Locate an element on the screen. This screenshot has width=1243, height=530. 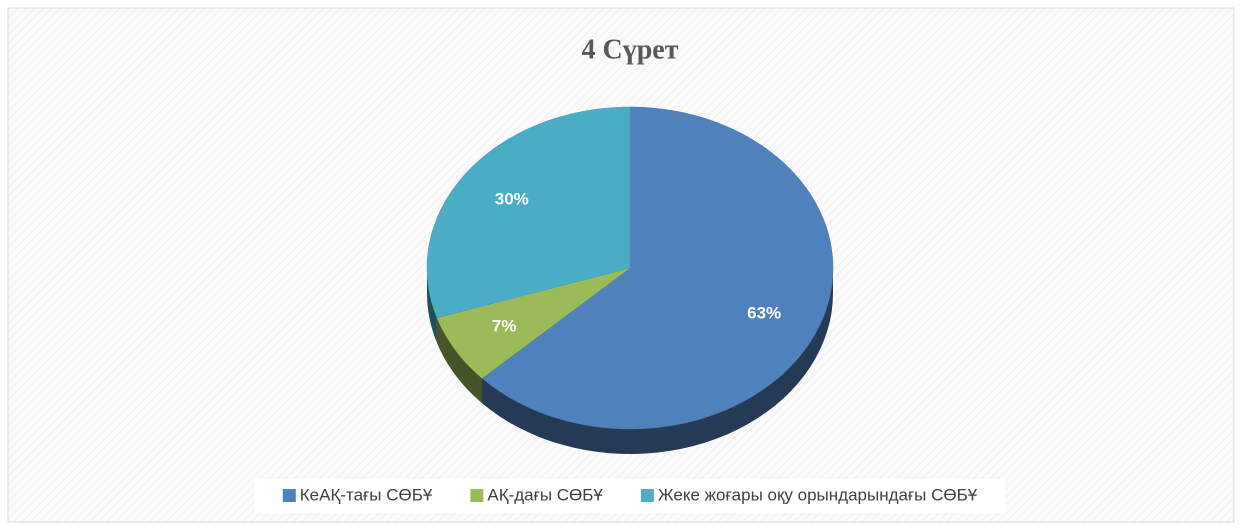
legend-label: КеАҚ-тағы СӨБҰ is located at coordinates (366, 494).